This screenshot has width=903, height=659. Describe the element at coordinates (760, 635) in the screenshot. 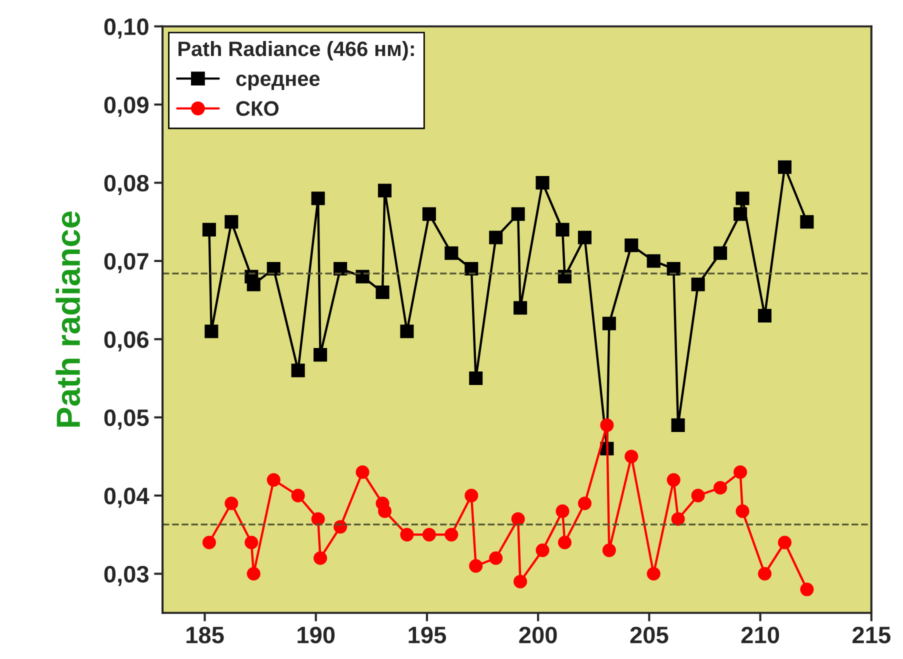

I see `x-tick-label: 210` at that location.